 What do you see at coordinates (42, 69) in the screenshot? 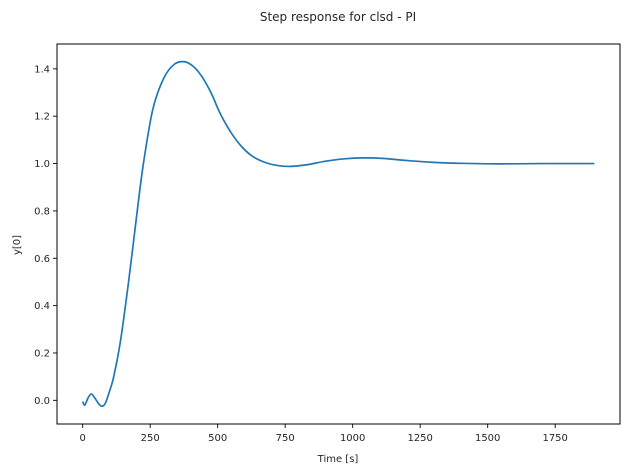
I see `y-tick-label: 1.4` at bounding box center [42, 69].